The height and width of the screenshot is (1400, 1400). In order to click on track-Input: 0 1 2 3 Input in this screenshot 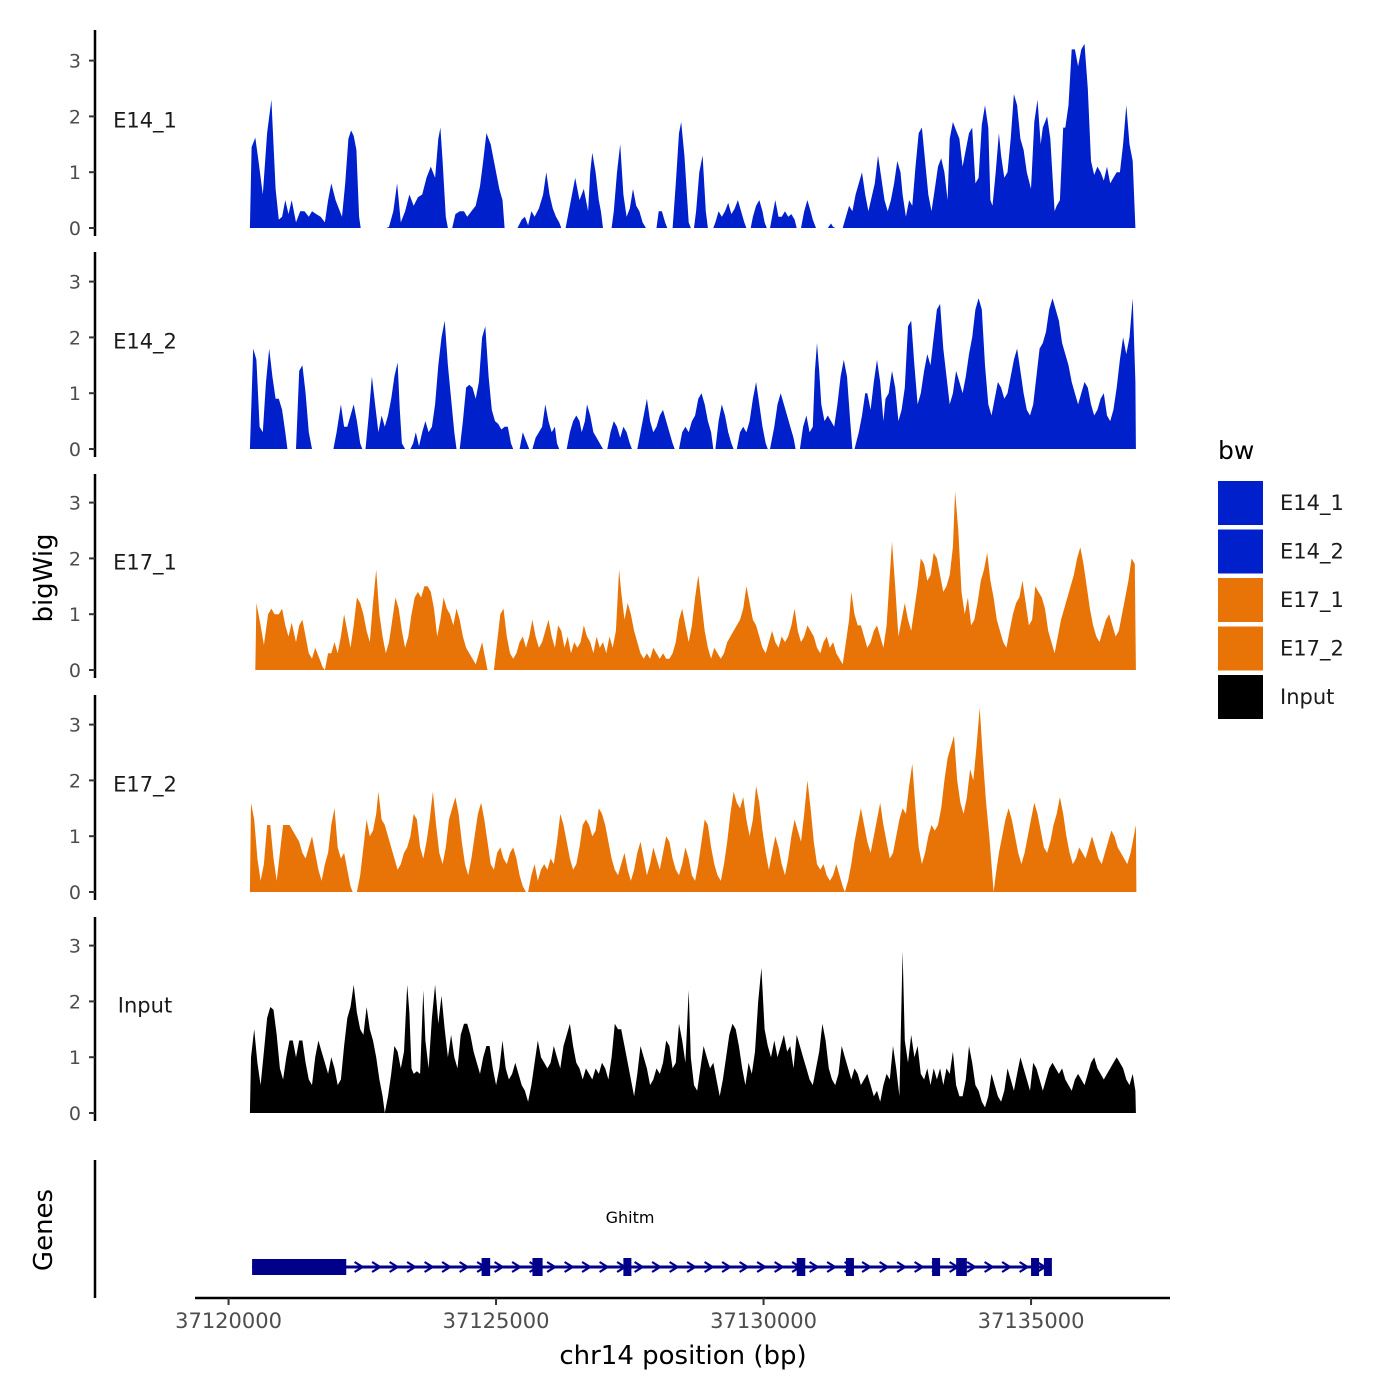, I will do `click(602, 1021)`.